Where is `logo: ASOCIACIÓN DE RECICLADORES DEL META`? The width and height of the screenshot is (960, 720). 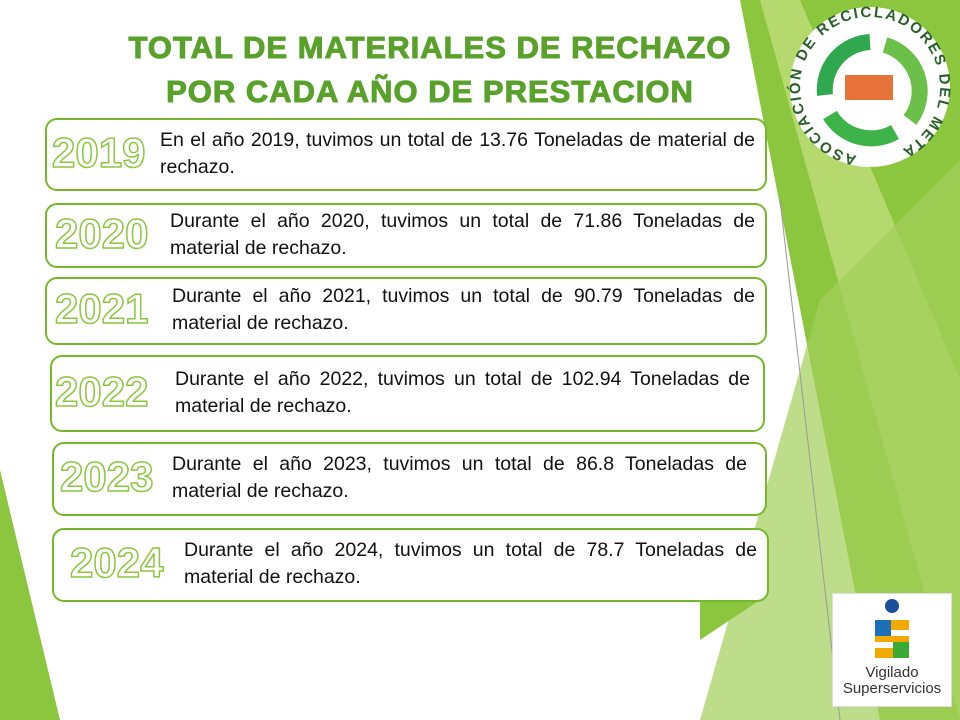
logo: ASOCIACIÓN DE RECICLADORES DEL META is located at coordinates (868, 86).